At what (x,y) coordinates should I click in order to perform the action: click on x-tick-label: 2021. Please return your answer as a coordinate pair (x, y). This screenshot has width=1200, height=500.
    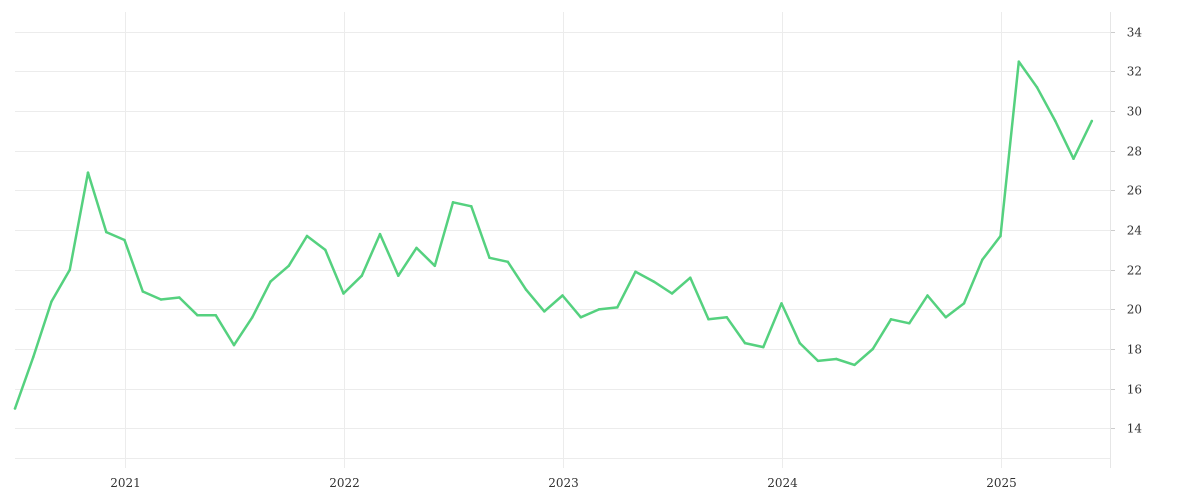
    Looking at the image, I should click on (125, 483).